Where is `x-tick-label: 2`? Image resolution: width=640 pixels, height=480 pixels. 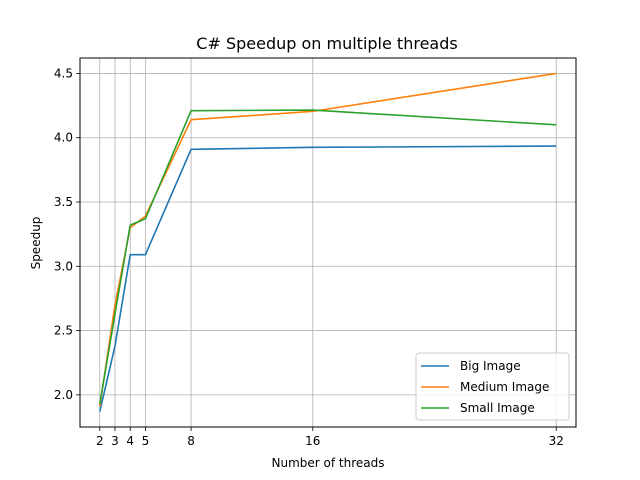
x-tick-label: 2 is located at coordinates (100, 441).